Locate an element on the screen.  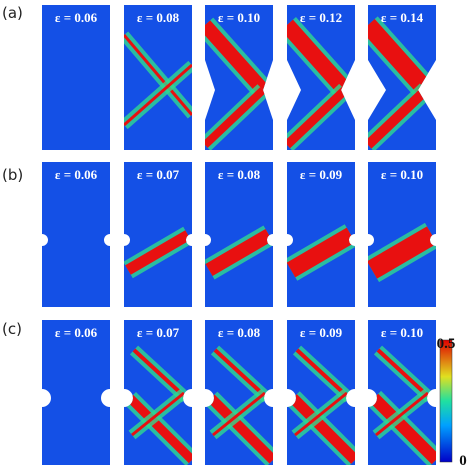
row-label: (c) is located at coordinates (12, 329).